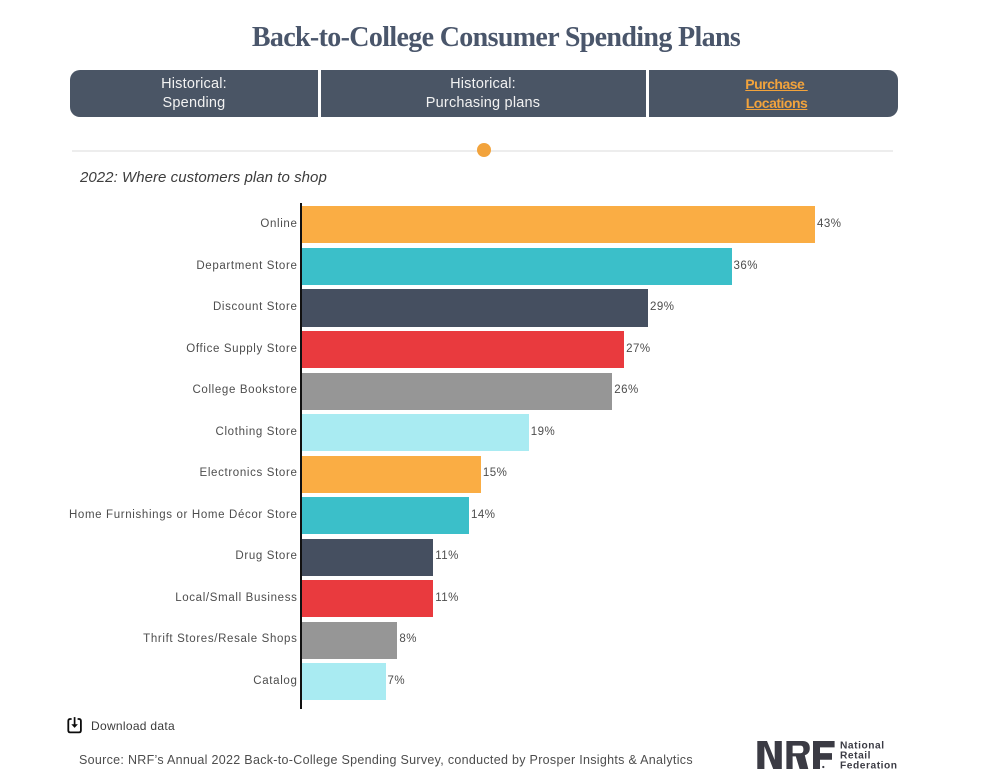  What do you see at coordinates (855, 756) in the screenshot?
I see `svg-text: Retail` at bounding box center [855, 756].